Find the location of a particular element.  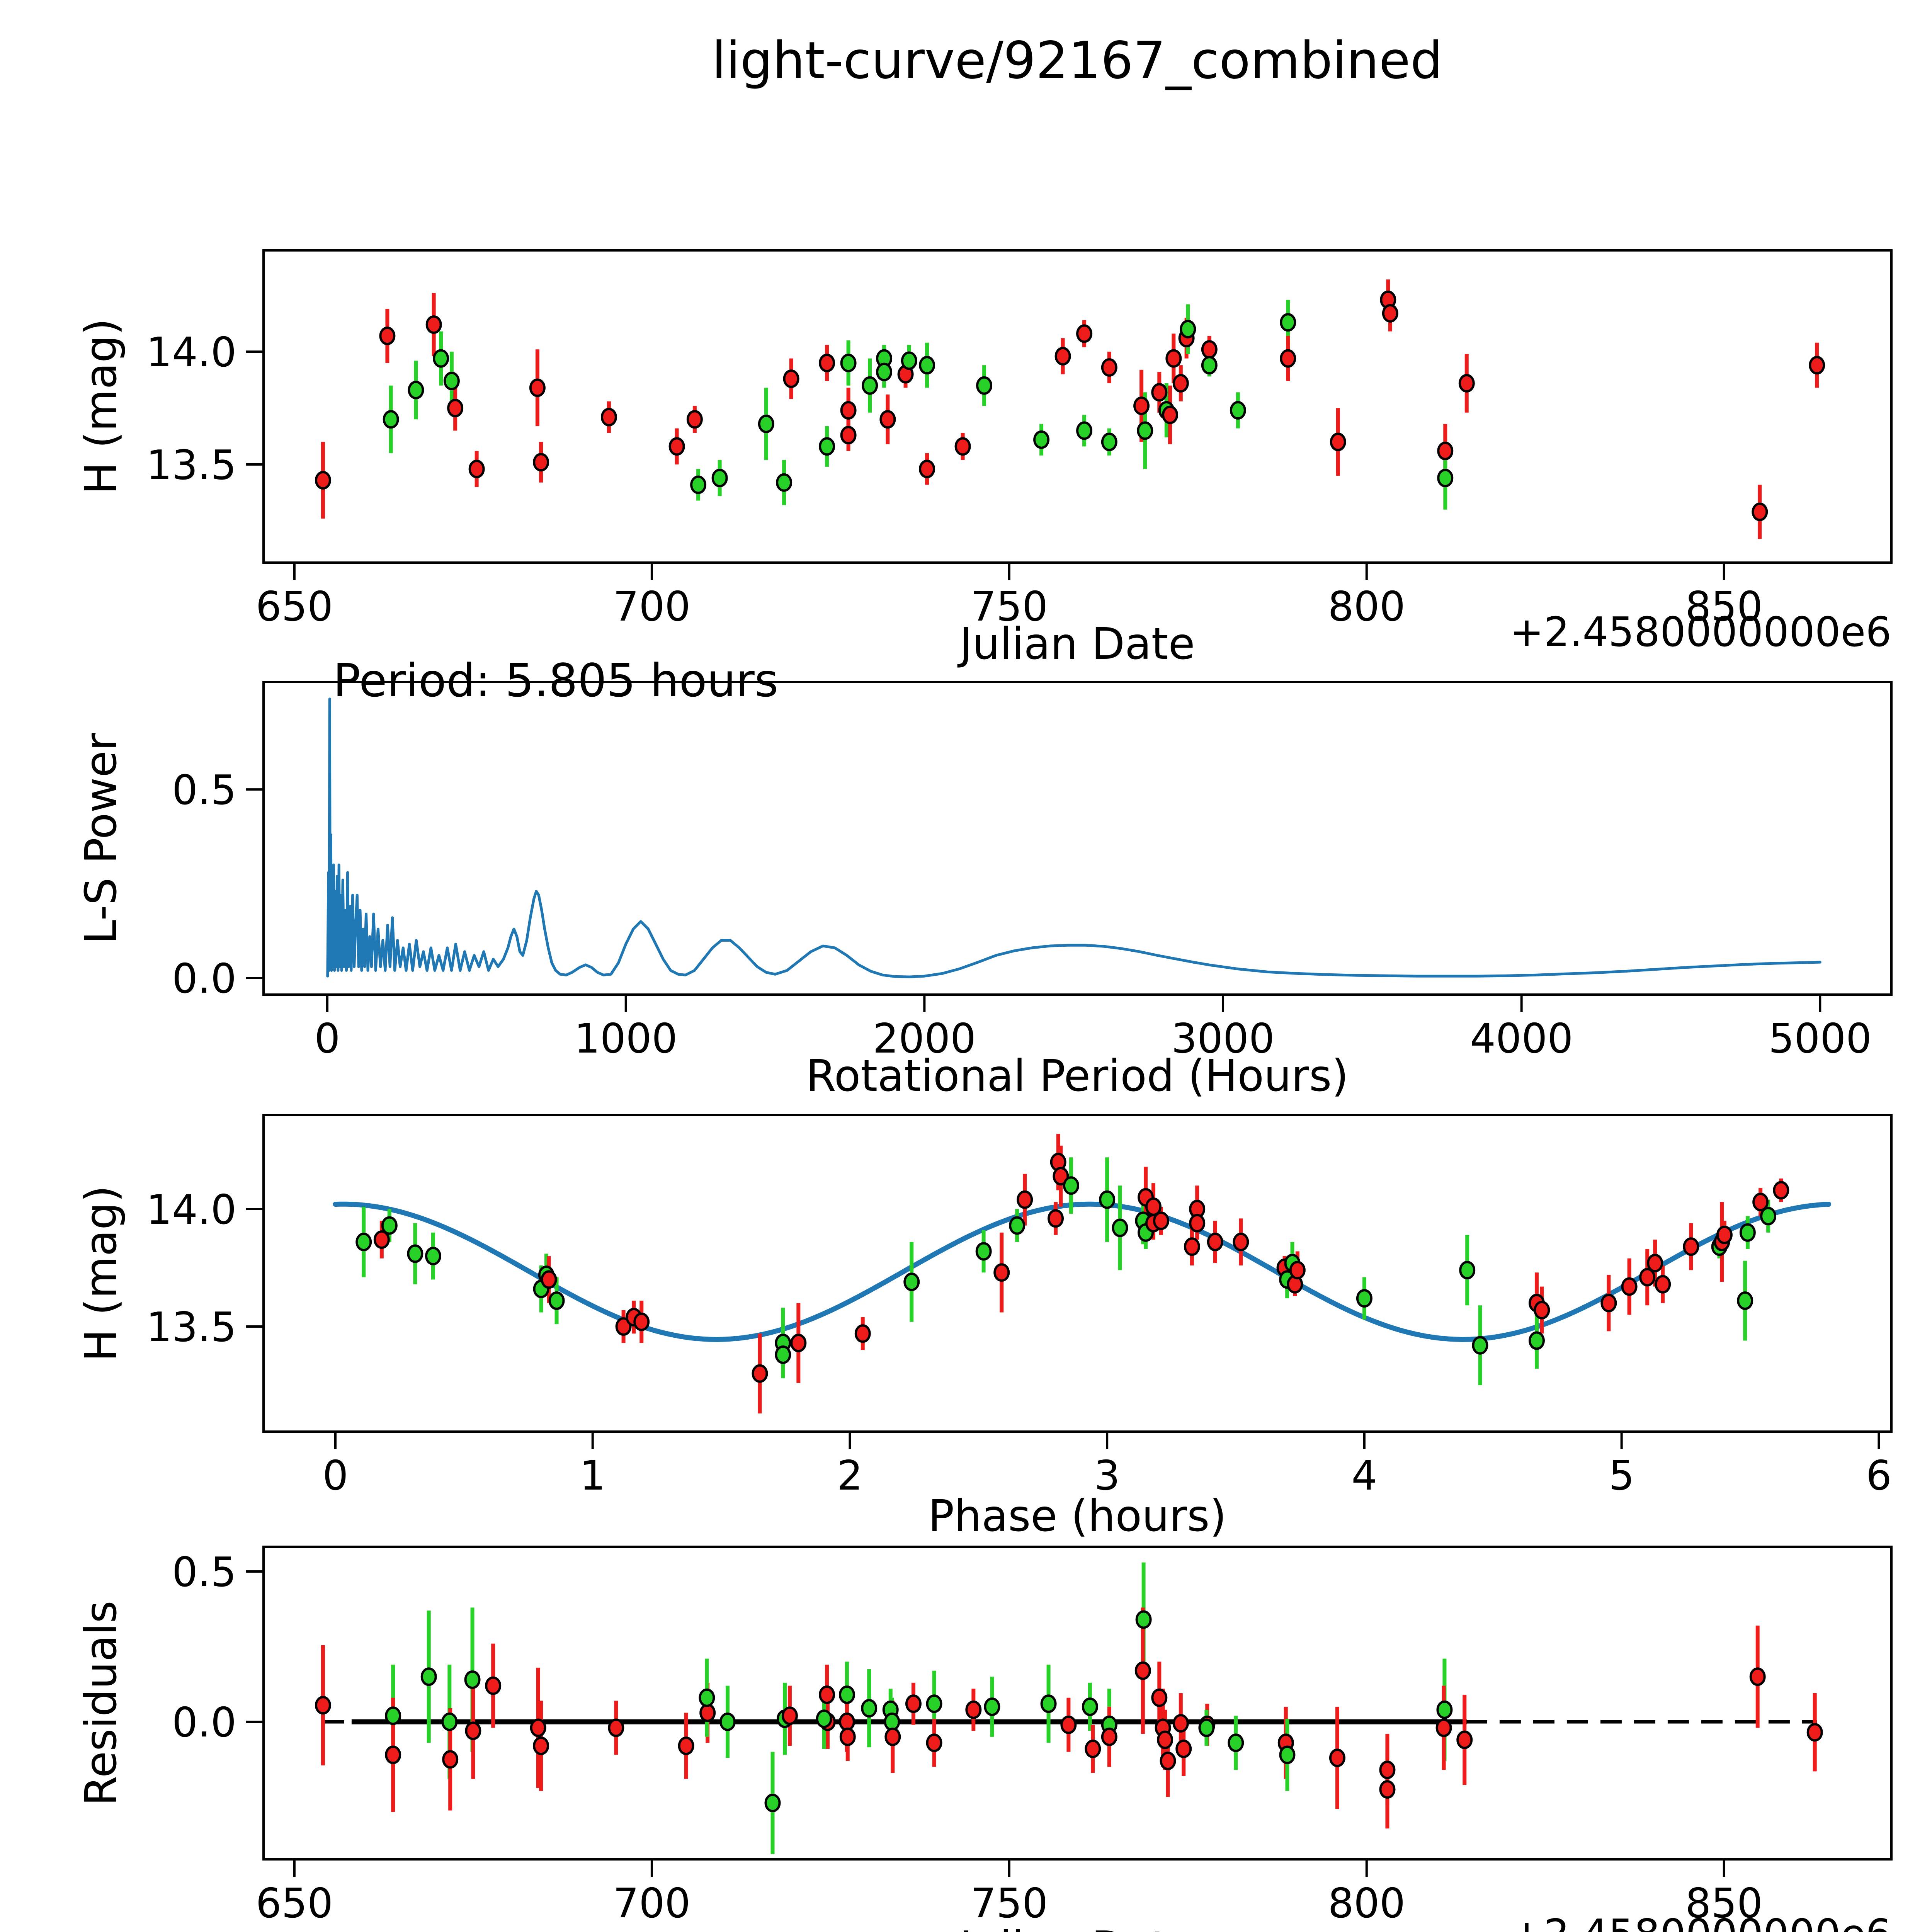

plot4-yaxis-label: Residuals is located at coordinates (101, 1703).